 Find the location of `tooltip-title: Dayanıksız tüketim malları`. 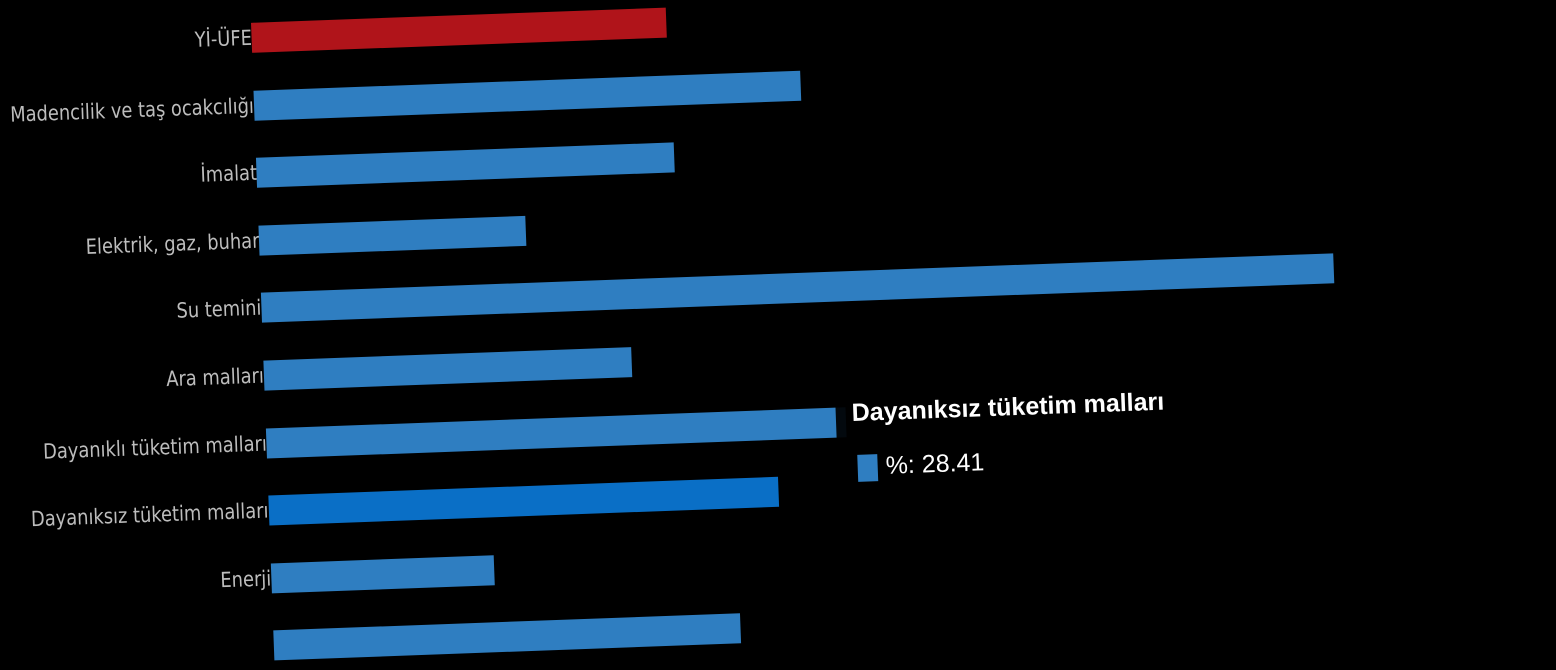

tooltip-title: Dayanıksız tüketim malları is located at coordinates (1008, 407).